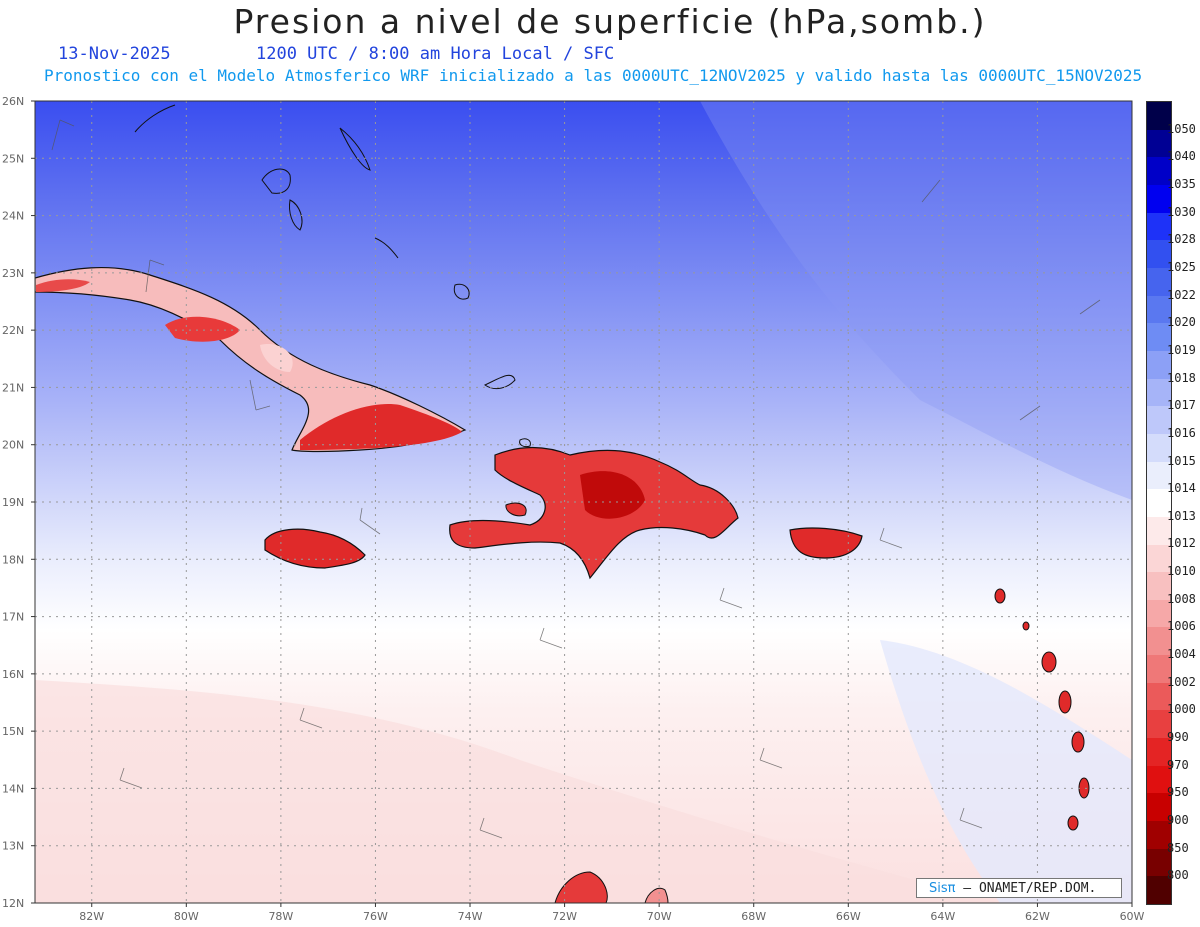  What do you see at coordinates (1181, 626) in the screenshot?
I see `legend-level-label: 1006` at bounding box center [1181, 626].